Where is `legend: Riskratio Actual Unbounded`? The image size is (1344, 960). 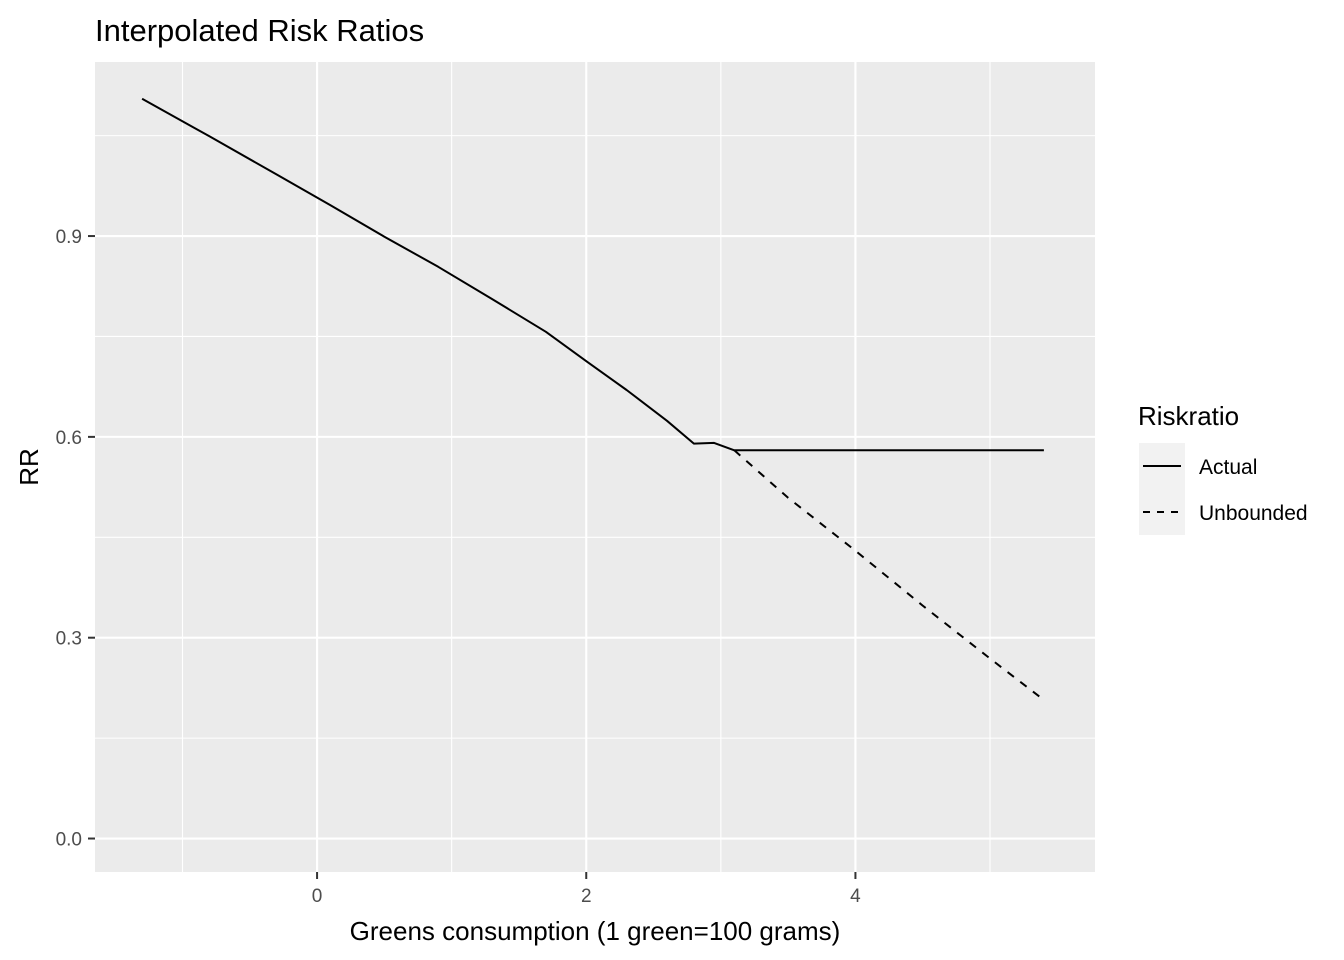 legend: Riskratio Actual Unbounded is located at coordinates (1223, 468).